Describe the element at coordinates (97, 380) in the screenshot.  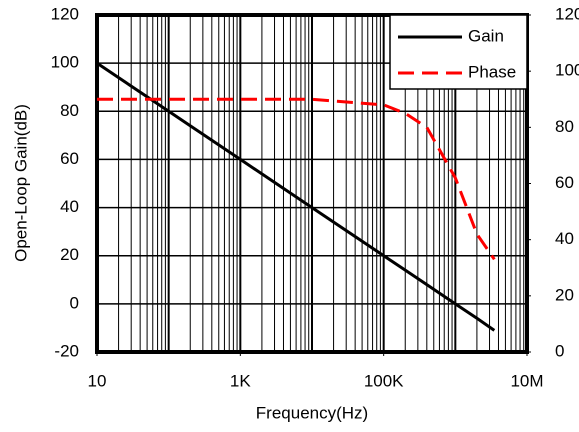
I see `x-tick-label: 10` at that location.